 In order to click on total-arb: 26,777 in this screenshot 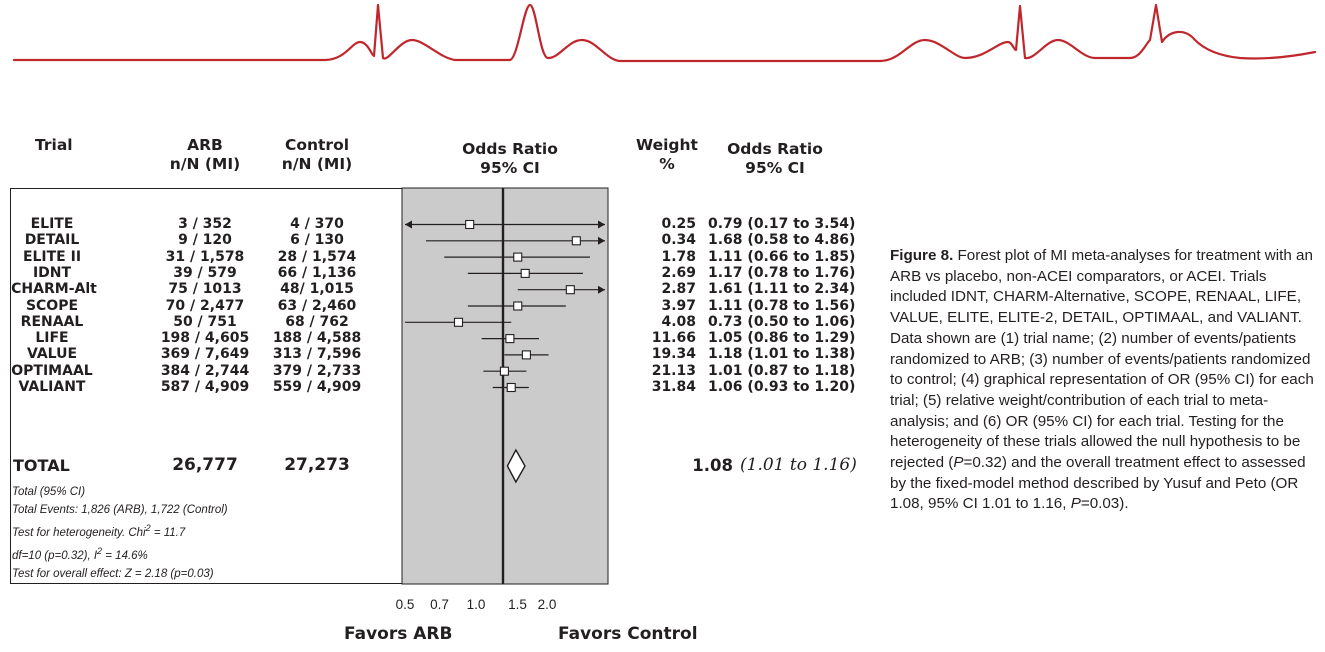, I will do `click(205, 465)`.